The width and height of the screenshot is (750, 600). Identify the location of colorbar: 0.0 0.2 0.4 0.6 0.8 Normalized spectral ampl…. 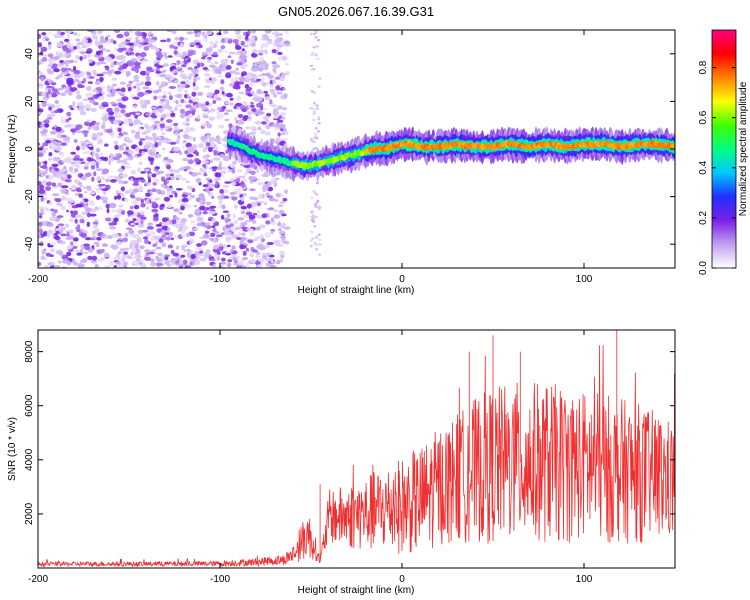
(723, 152).